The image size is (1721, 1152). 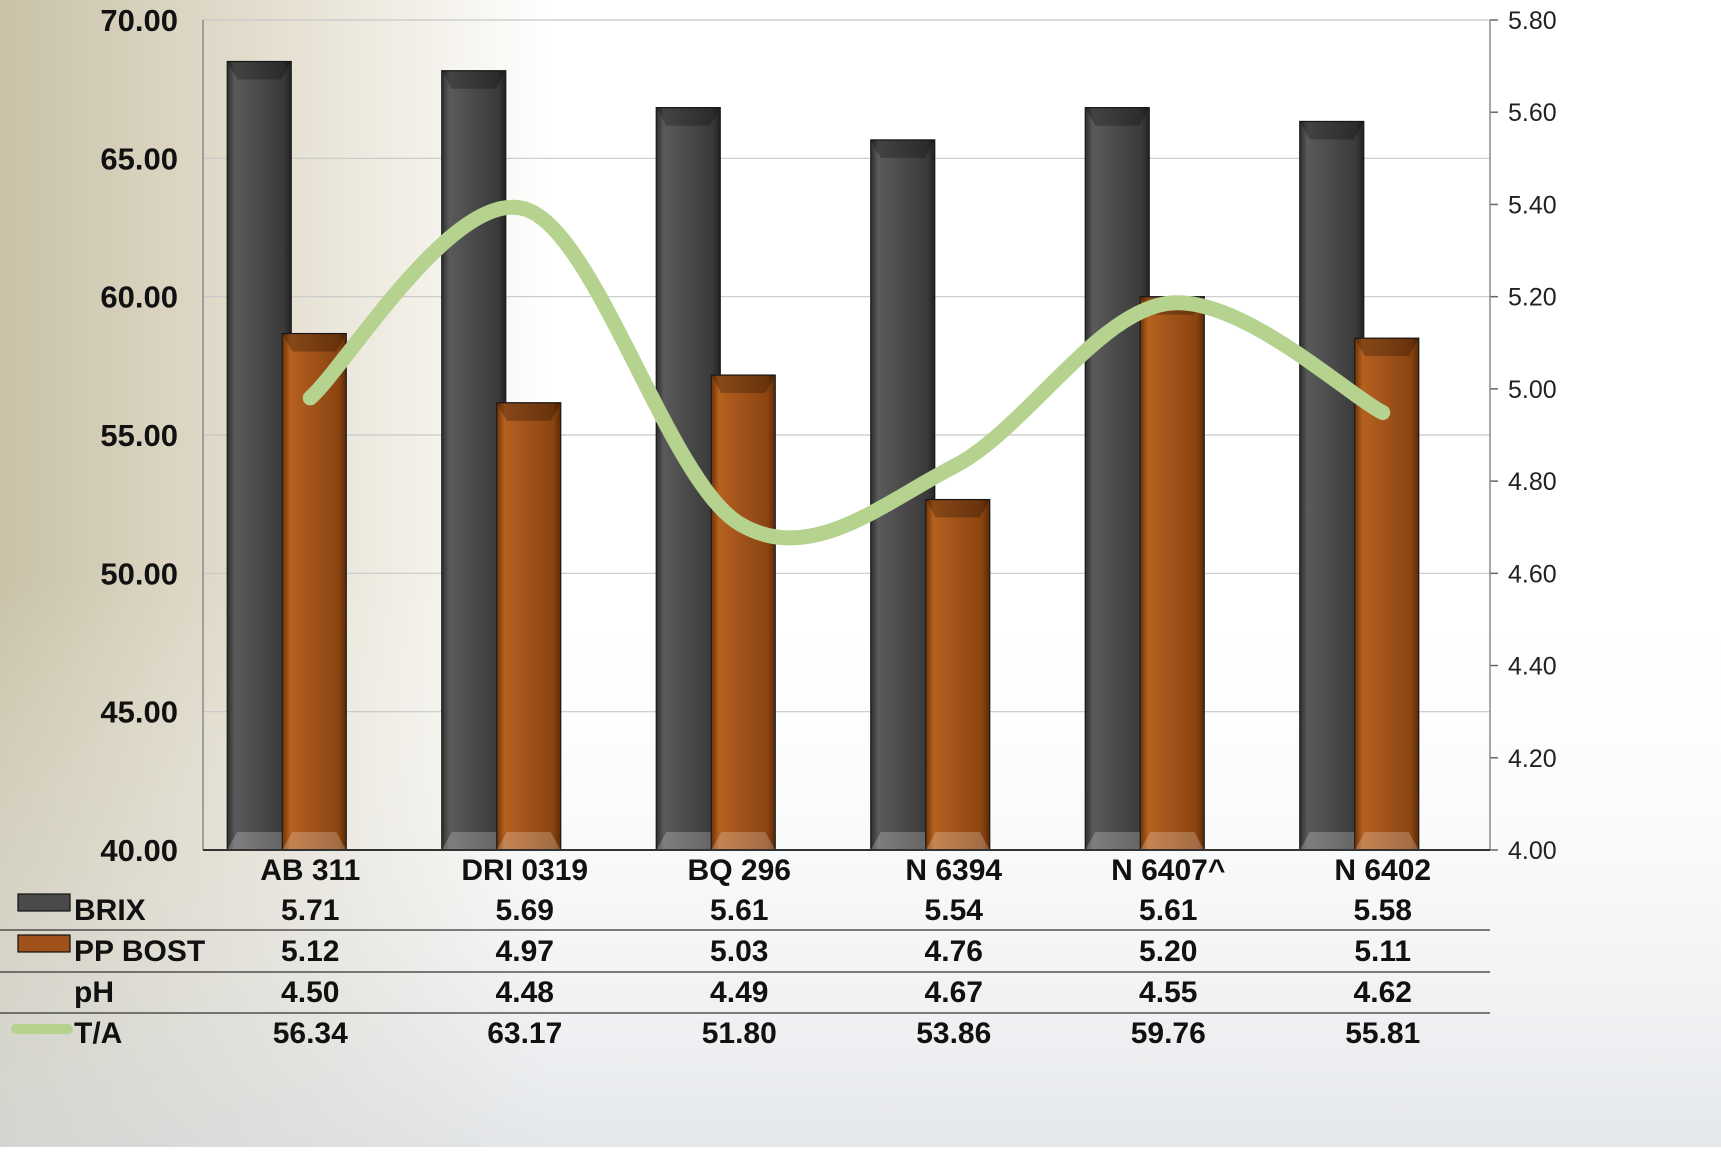 What do you see at coordinates (1532, 113) in the screenshot?
I see `y-right-tick-label: 5.60` at bounding box center [1532, 113].